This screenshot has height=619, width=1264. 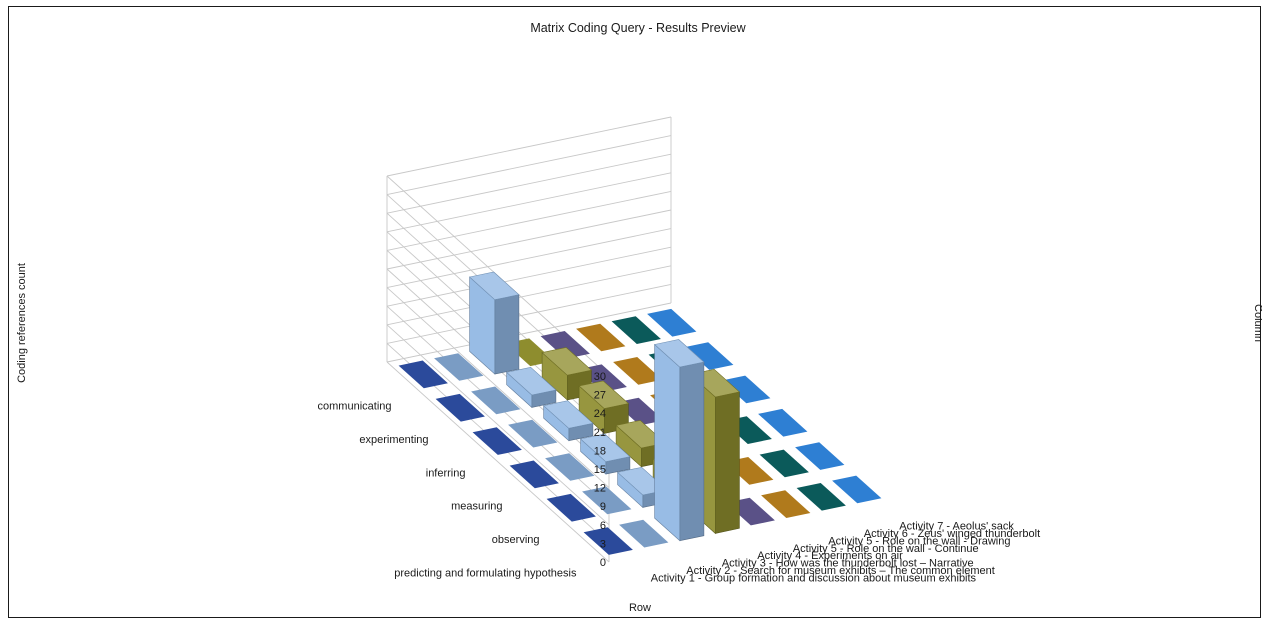 What do you see at coordinates (600, 451) in the screenshot?
I see `z-tick-label: 18` at bounding box center [600, 451].